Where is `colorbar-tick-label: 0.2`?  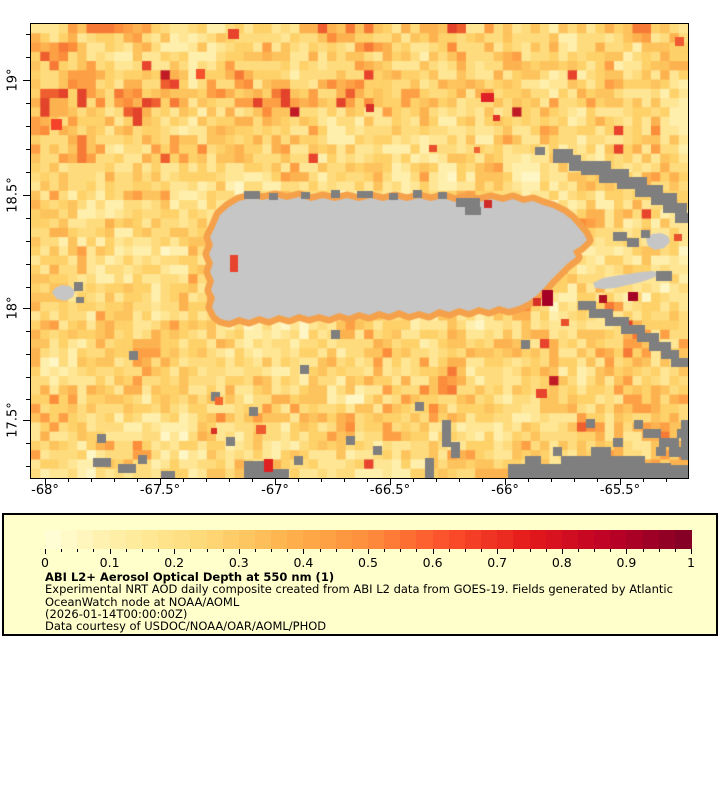
colorbar-tick-label: 0.2 is located at coordinates (174, 562).